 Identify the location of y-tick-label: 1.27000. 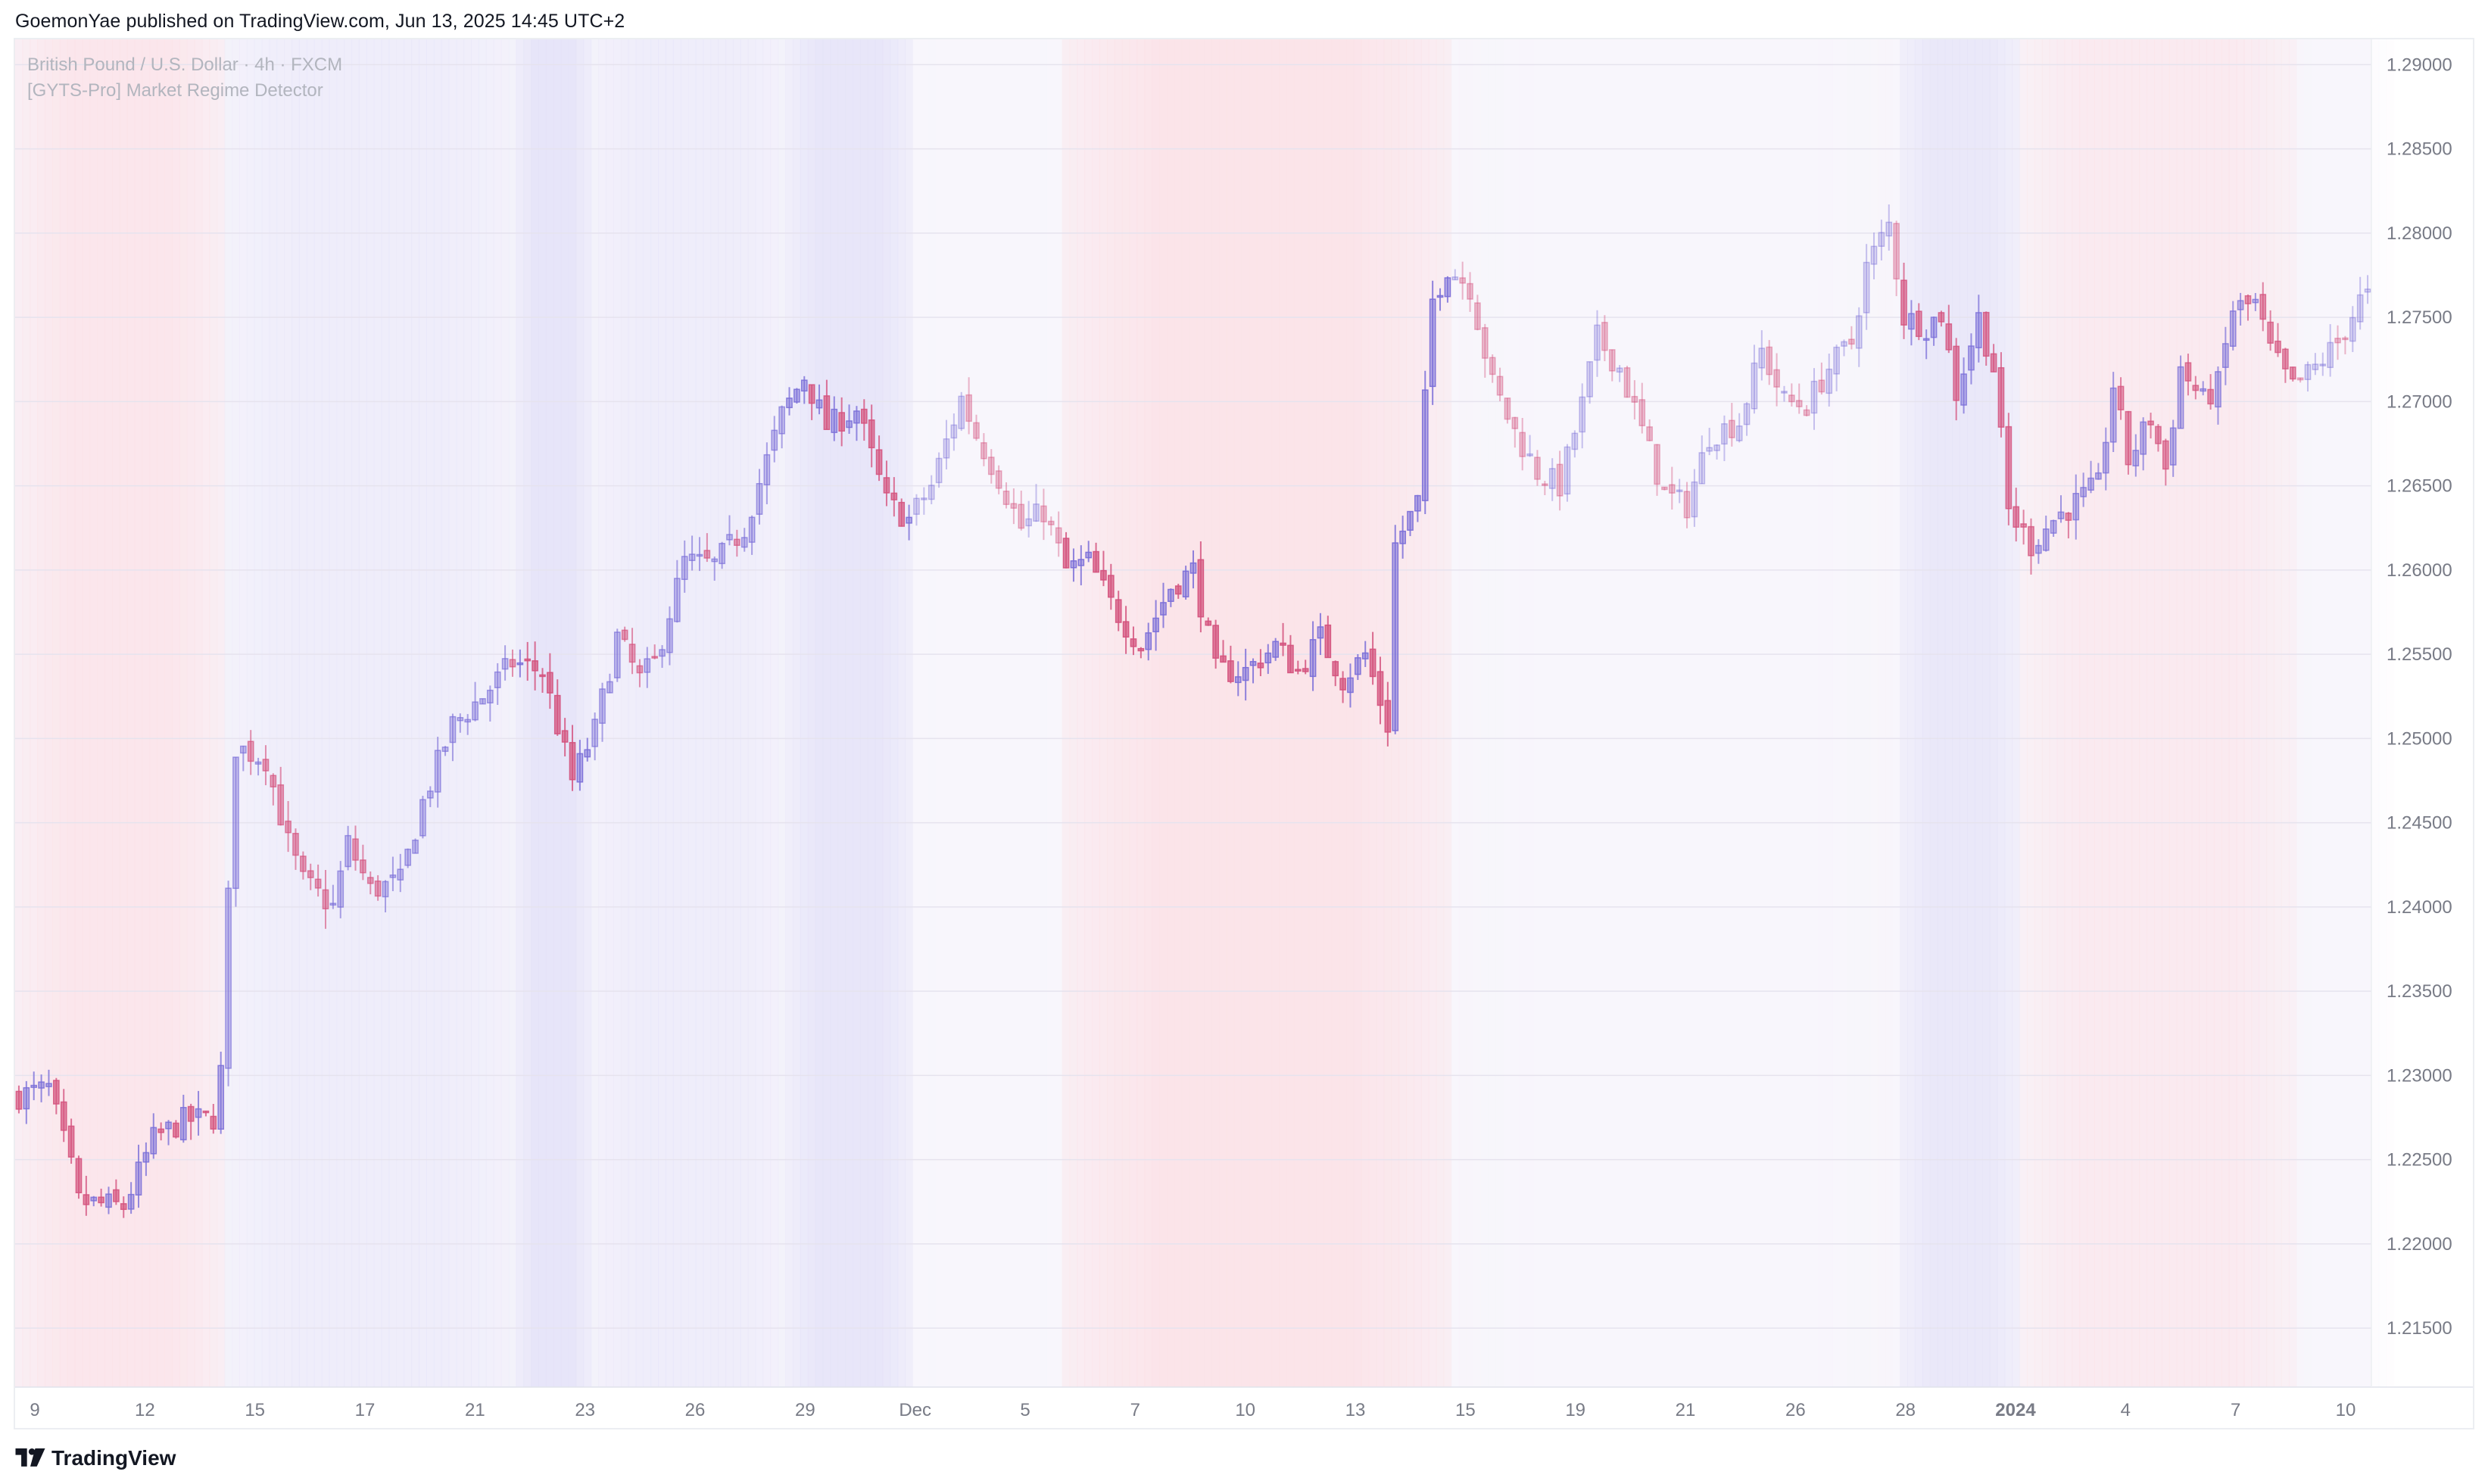
(2419, 401).